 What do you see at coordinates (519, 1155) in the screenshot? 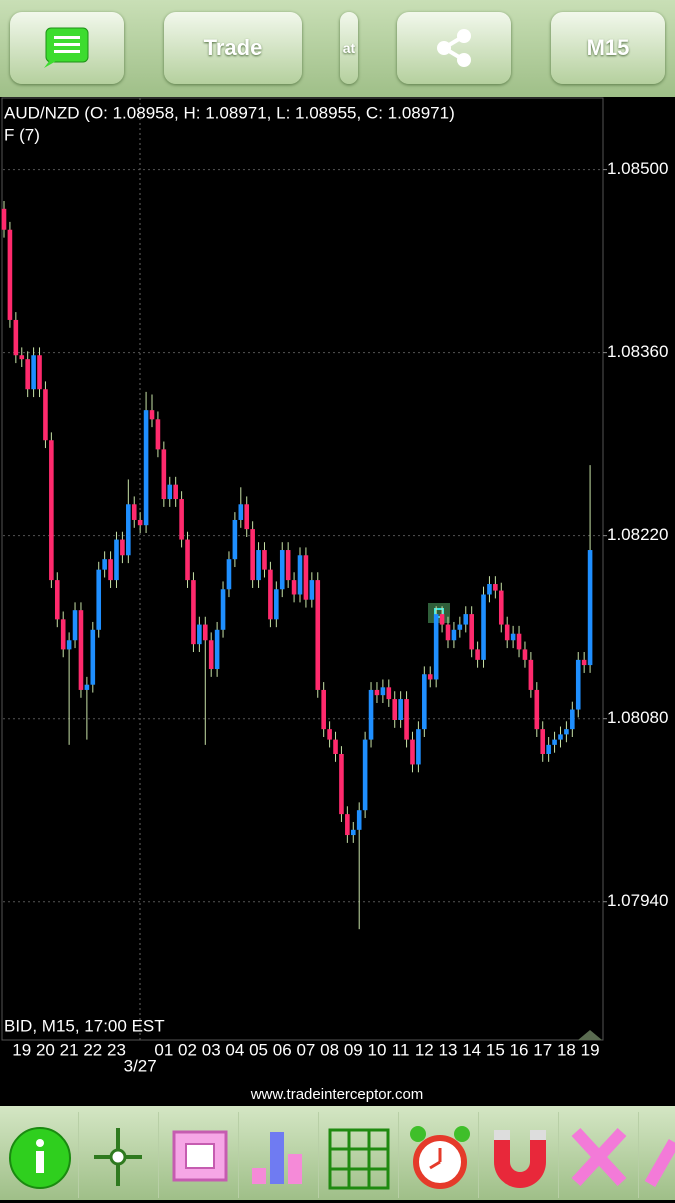
I see `magnet-tool` at bounding box center [519, 1155].